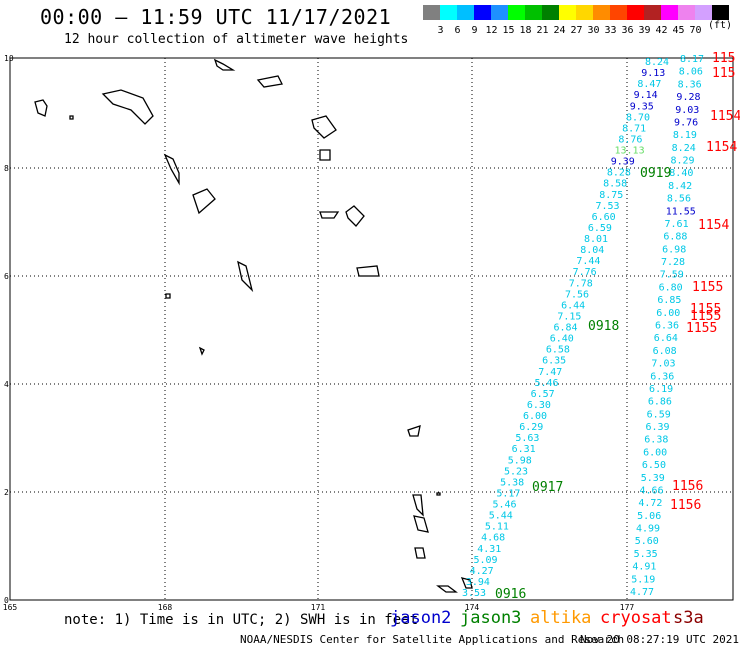 This screenshot has height=650, width=740. Describe the element at coordinates (524, 449) in the screenshot. I see `wave-height-label: 6.31` at that location.